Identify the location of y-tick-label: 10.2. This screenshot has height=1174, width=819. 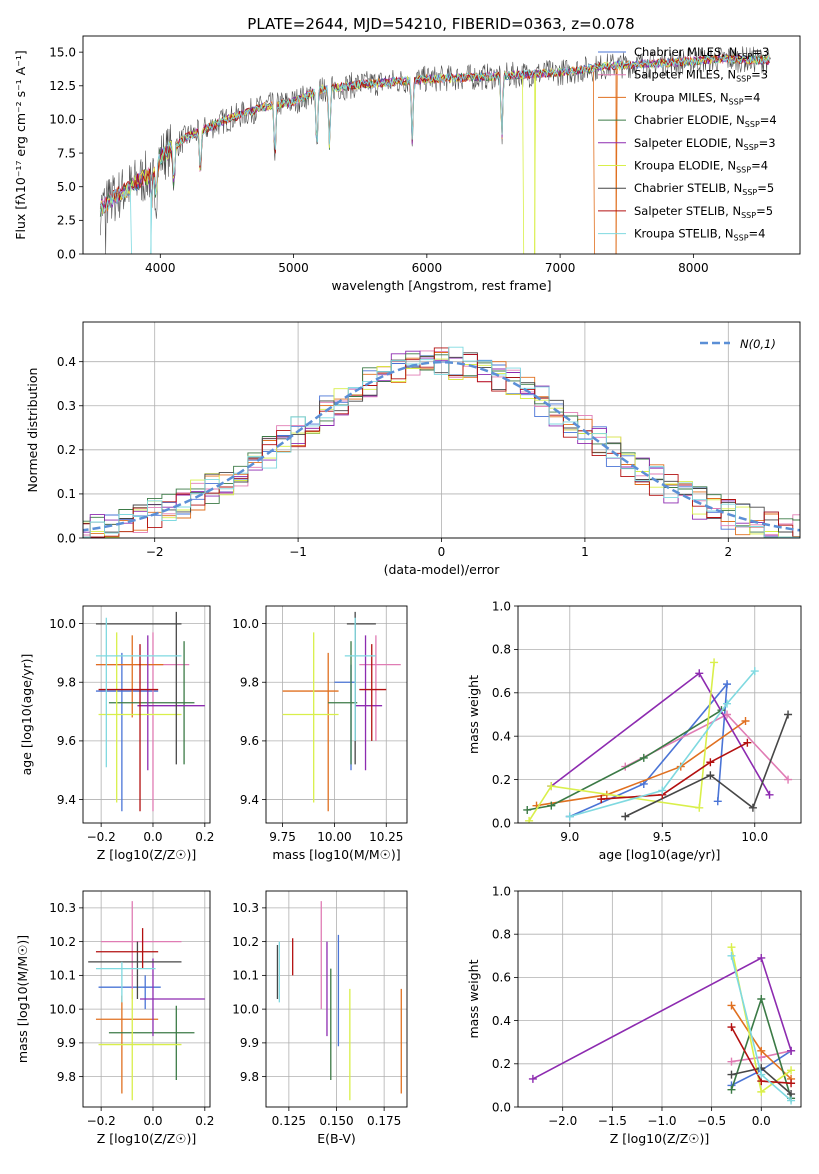
(62, 942).